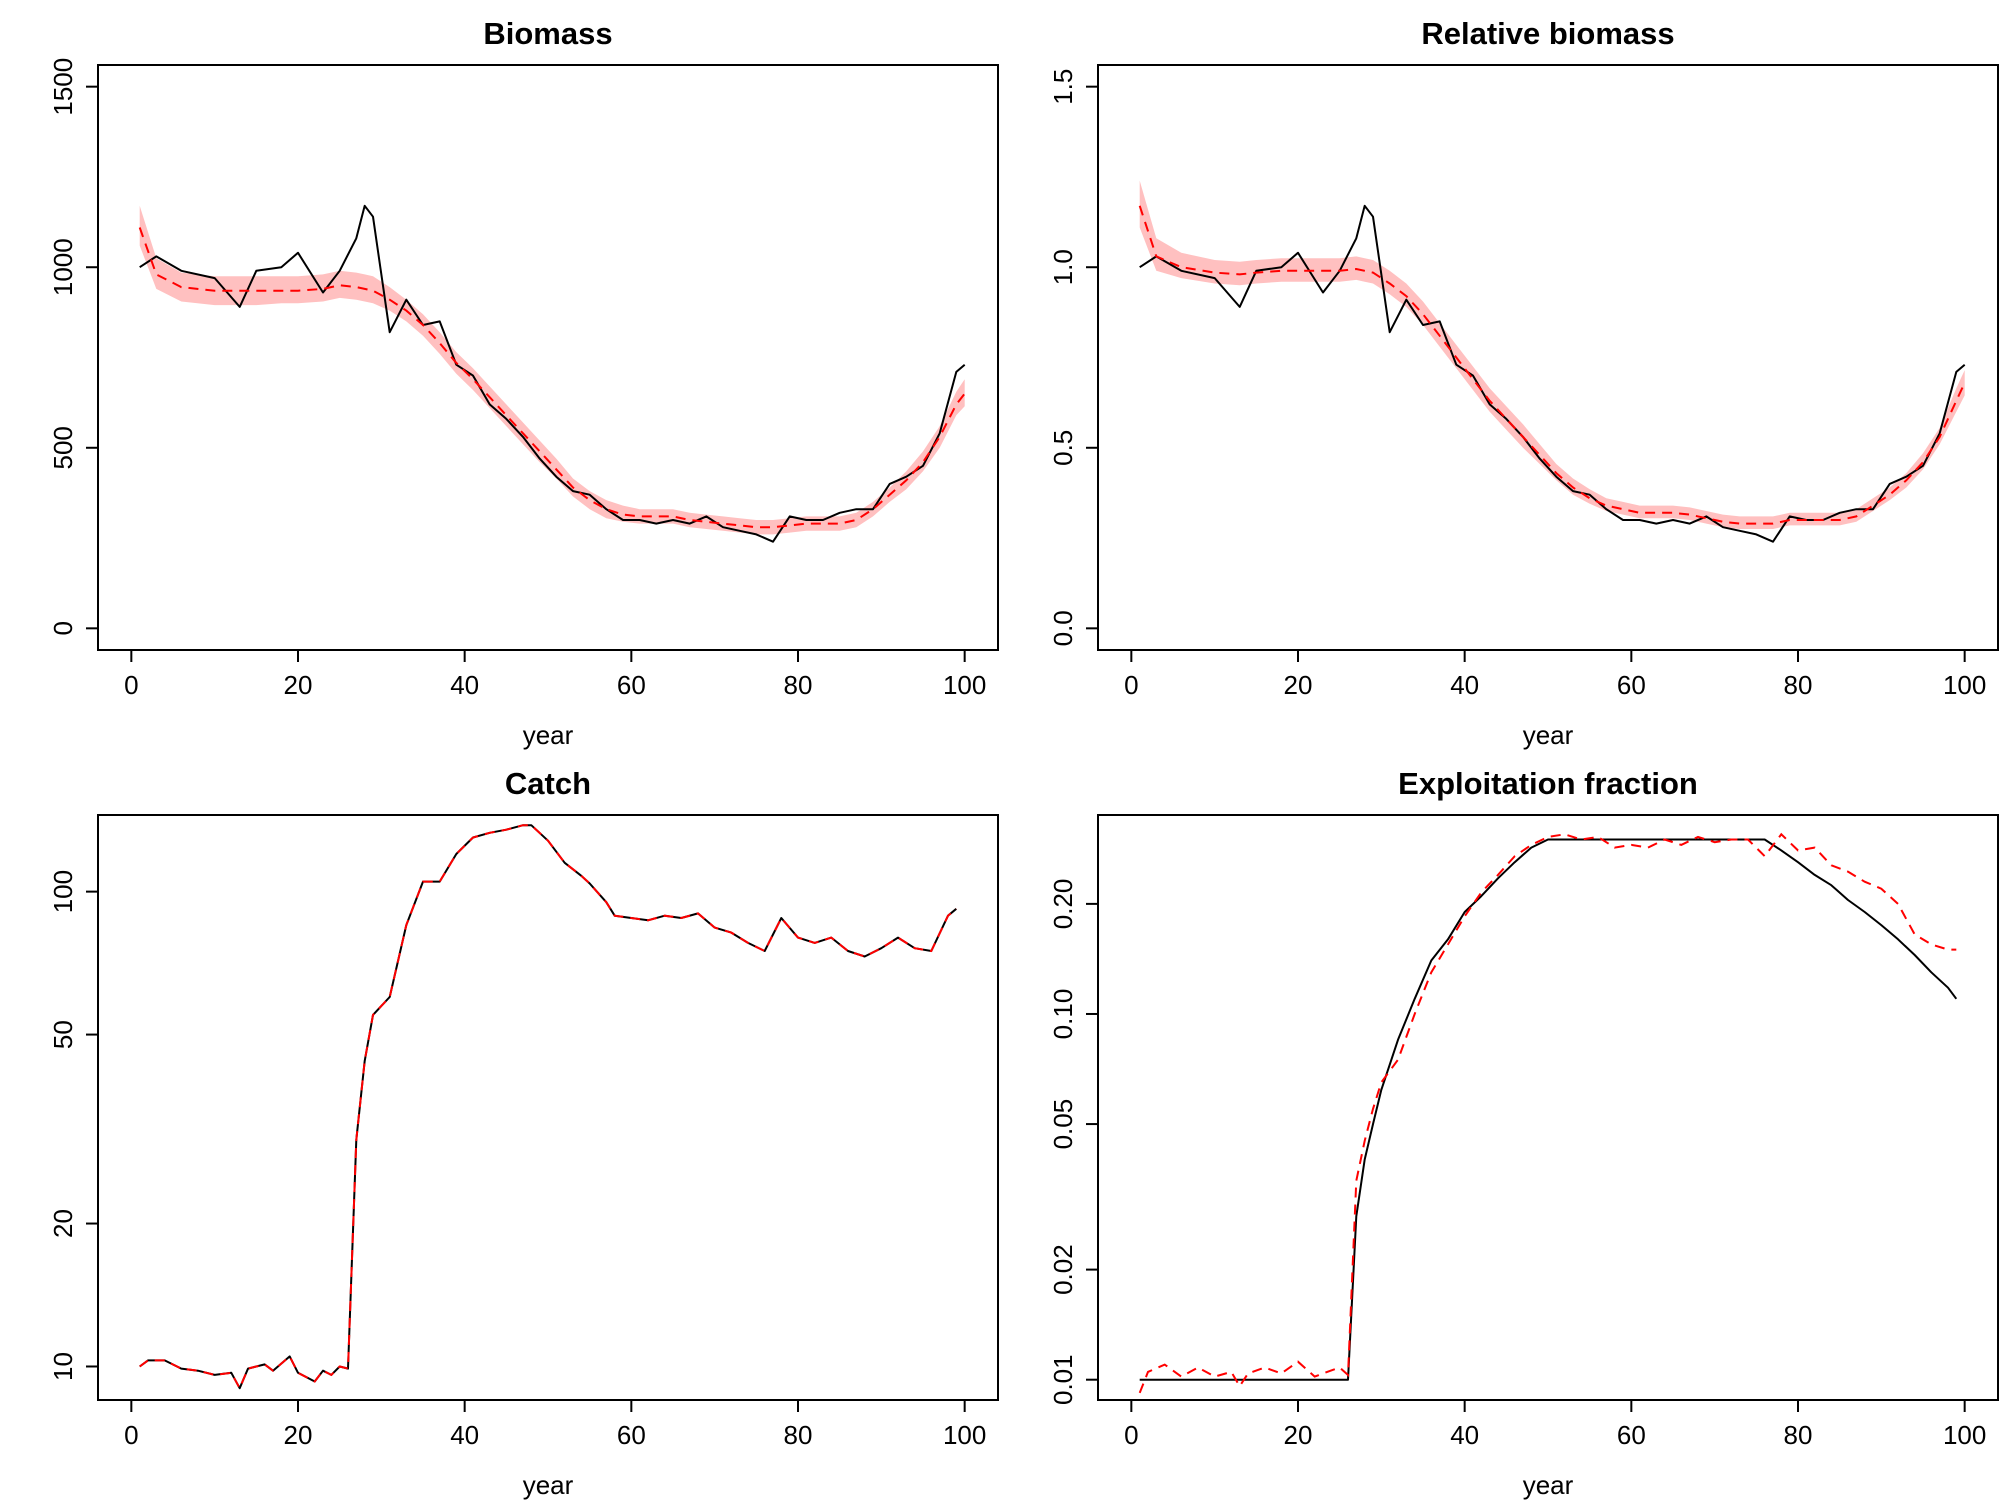 The image size is (2000, 1500). I want to click on y-tick-label: 1.5, so click(1063, 87).